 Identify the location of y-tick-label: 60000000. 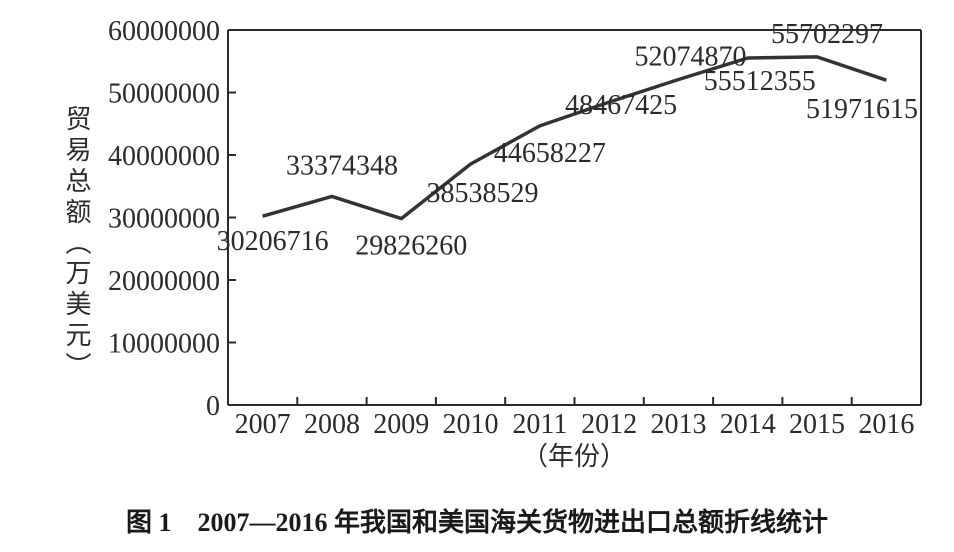
(164, 31).